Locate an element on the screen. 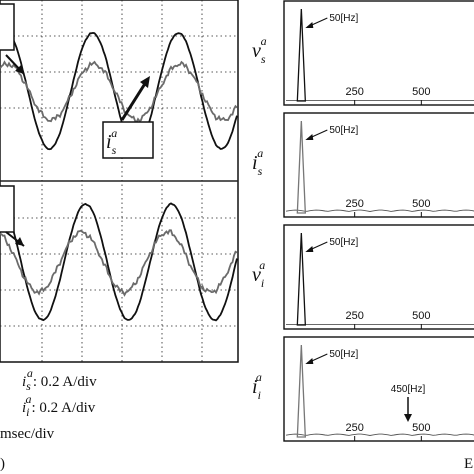  spectrum-panel-4: 50[Hz] 250 500 iia 450[Hz] is located at coordinates (363, 389).